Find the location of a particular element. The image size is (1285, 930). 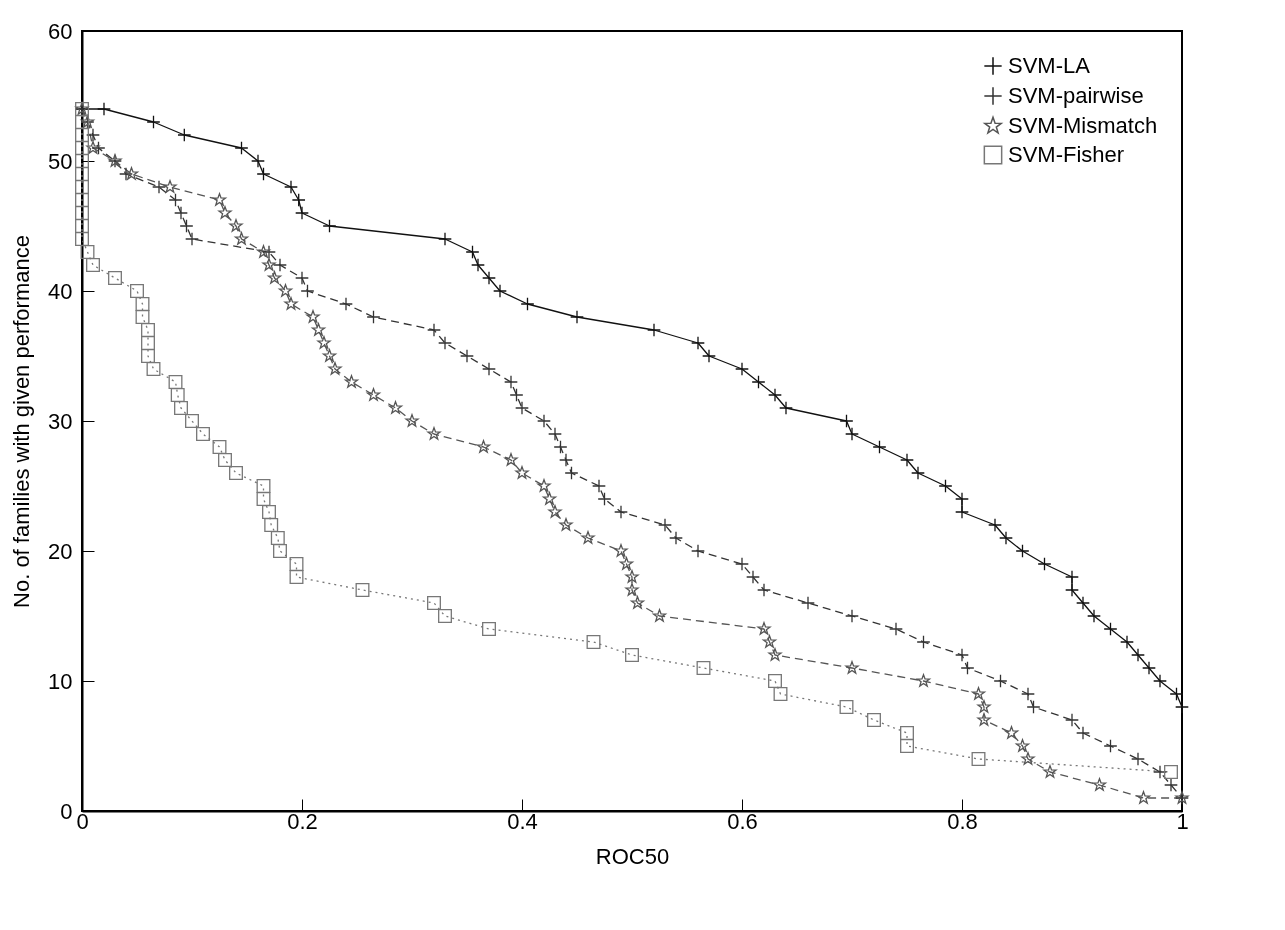

x-tick-label: 0.6 is located at coordinates (742, 821).